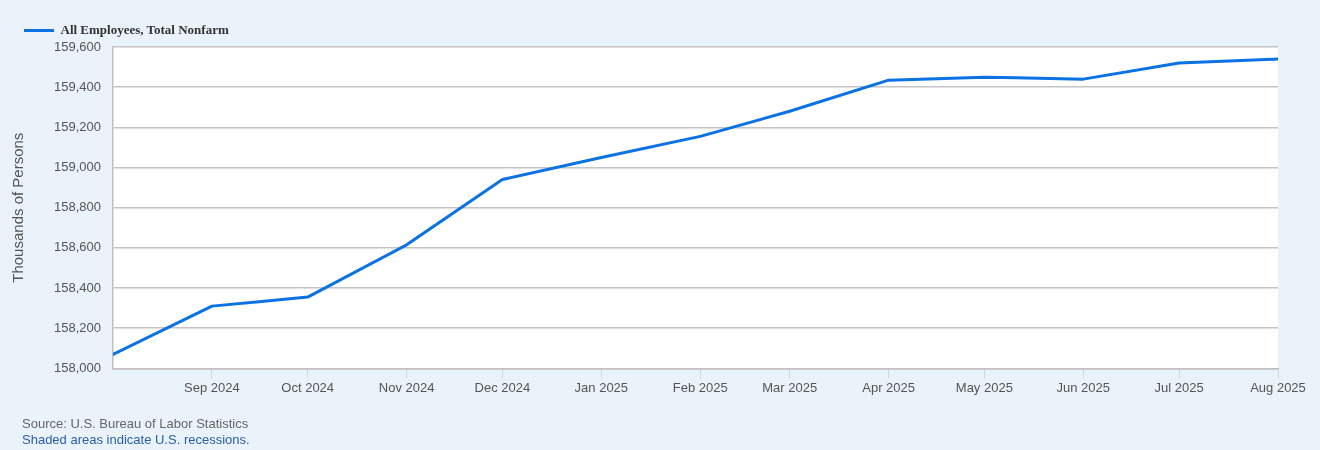 Image resolution: width=1320 pixels, height=450 pixels. What do you see at coordinates (77, 247) in the screenshot?
I see `y-tick-label: 158,600` at bounding box center [77, 247].